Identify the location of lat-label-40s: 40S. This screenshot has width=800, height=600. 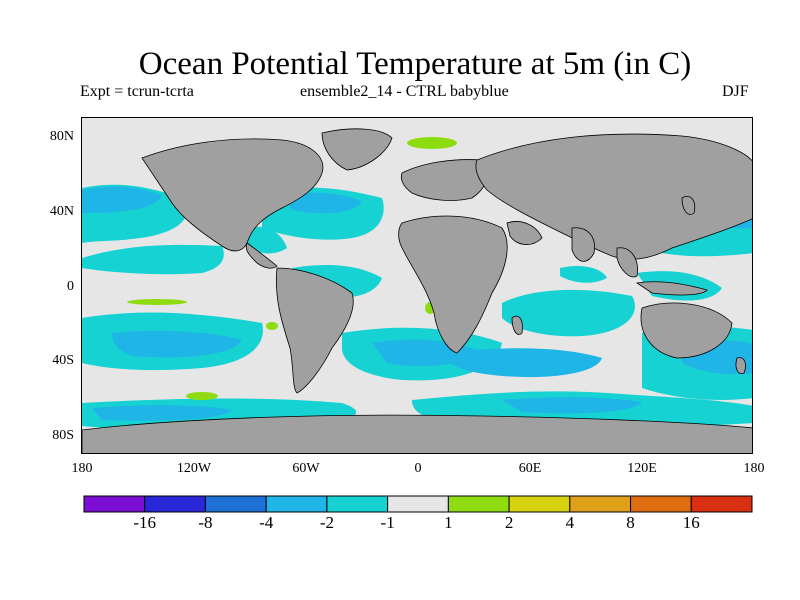
(63, 360).